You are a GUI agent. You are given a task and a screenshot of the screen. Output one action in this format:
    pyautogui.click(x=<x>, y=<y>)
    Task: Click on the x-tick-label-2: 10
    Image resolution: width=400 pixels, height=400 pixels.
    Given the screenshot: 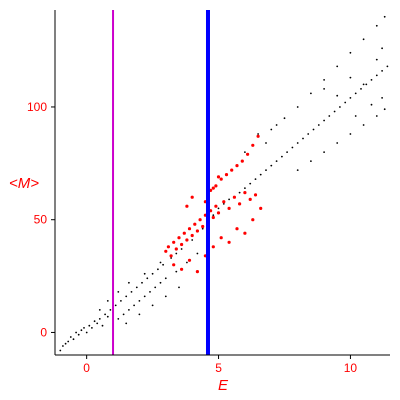 What is the action you would take?
    pyautogui.click(x=351, y=368)
    